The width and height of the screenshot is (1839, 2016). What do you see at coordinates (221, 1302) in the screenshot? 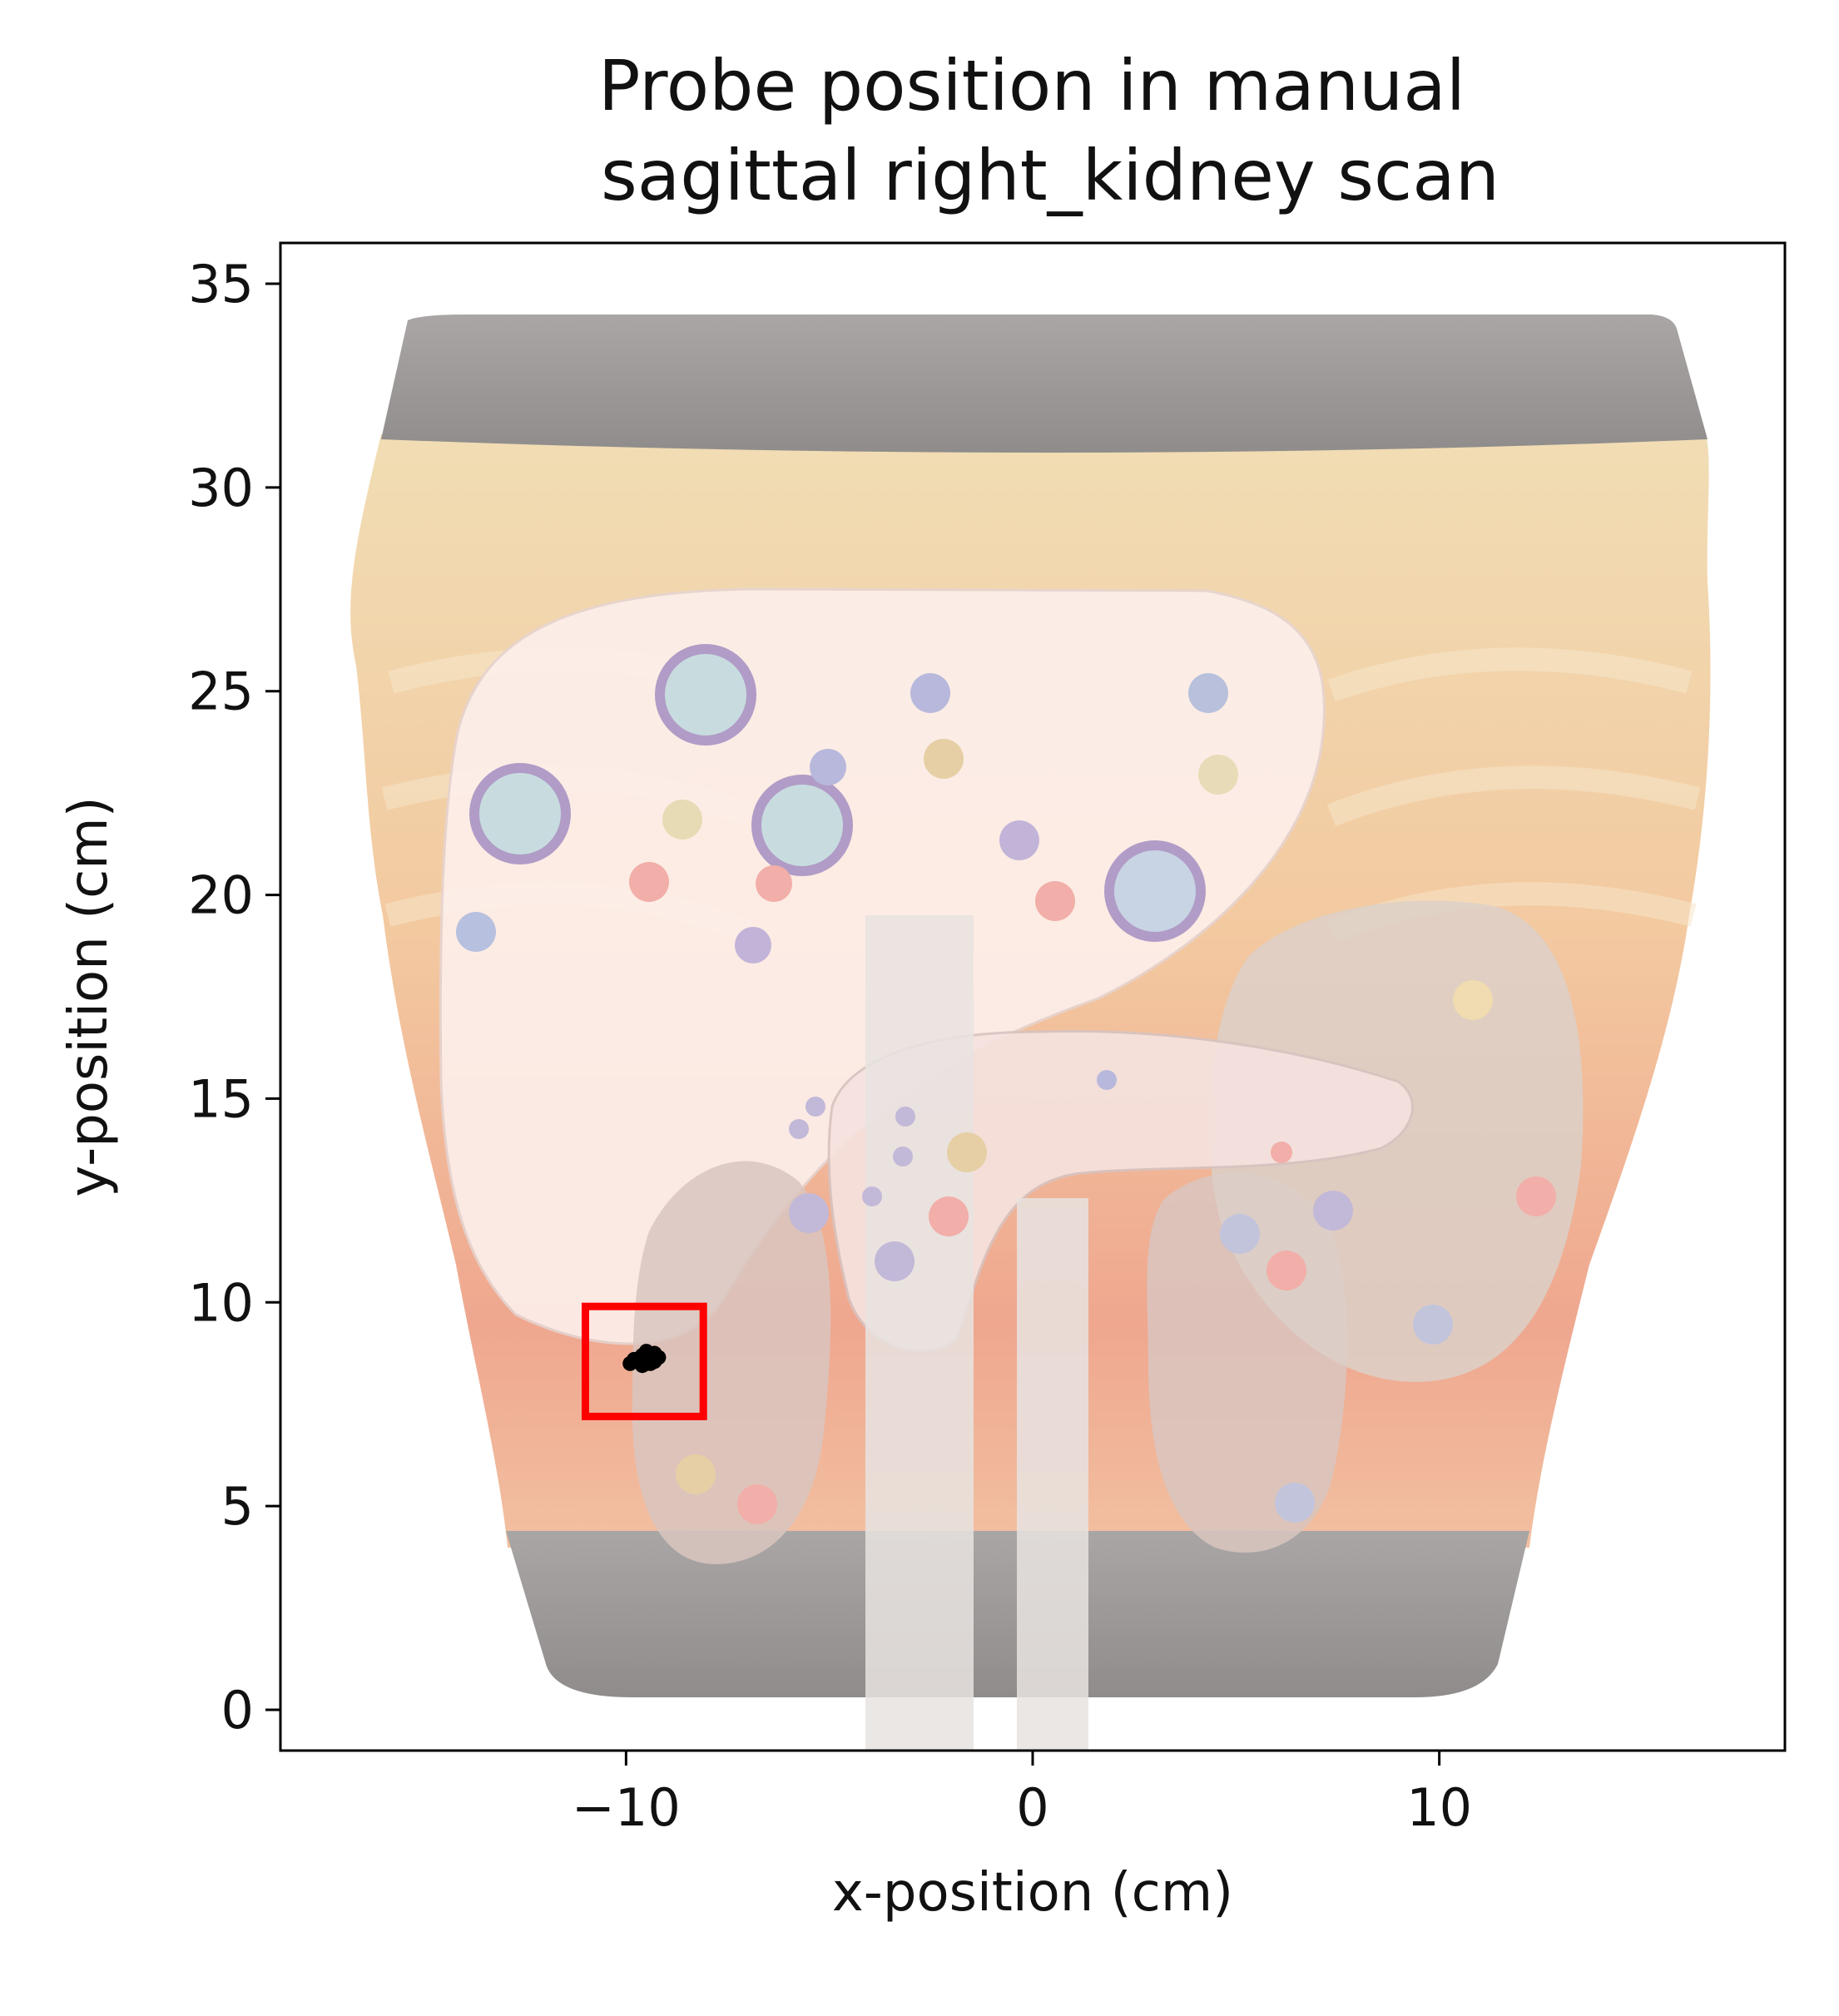
I see `y-tick-label: 10` at bounding box center [221, 1302].